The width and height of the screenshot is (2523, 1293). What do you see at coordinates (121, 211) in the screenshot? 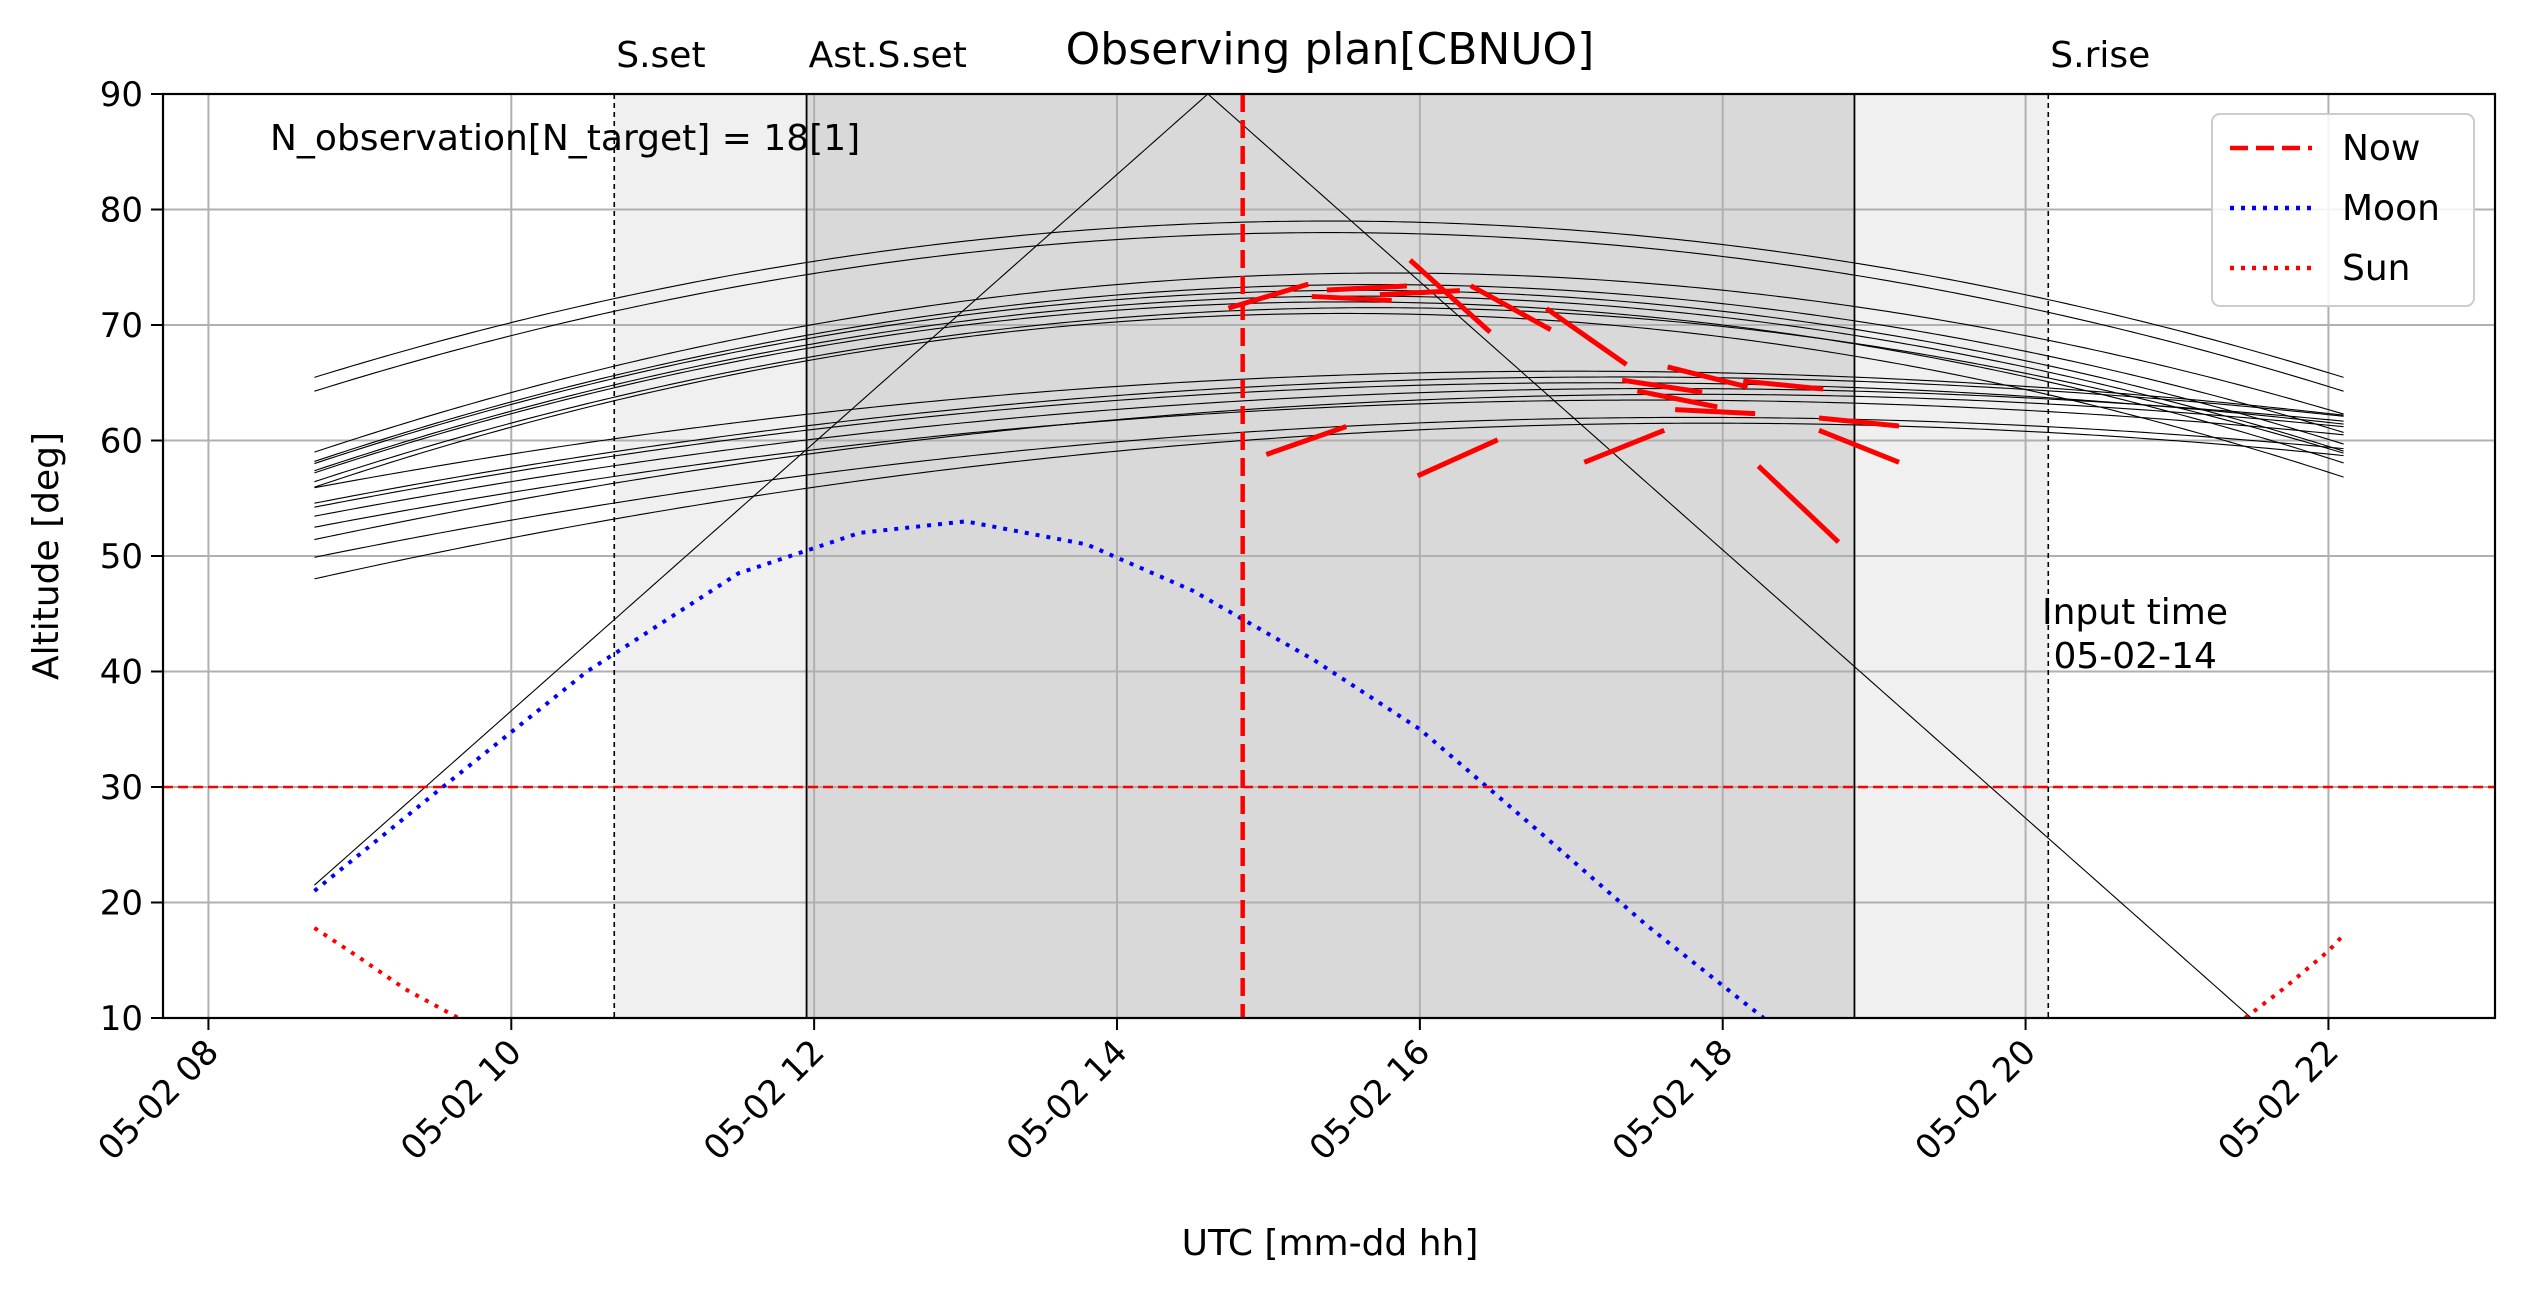
I see `y-tick-label: 80` at bounding box center [121, 211].